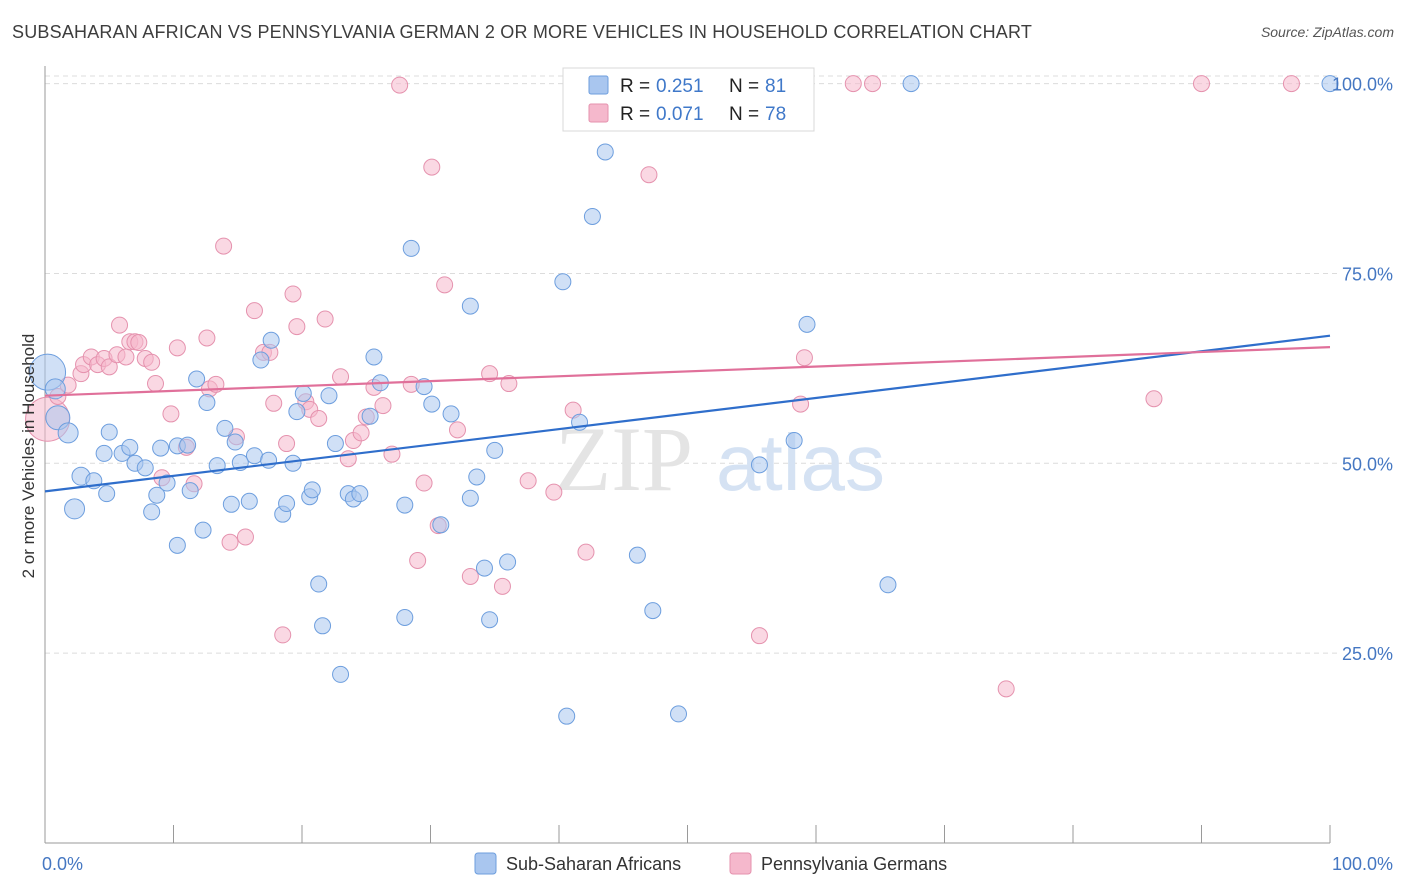 The width and height of the screenshot is (1406, 892). What do you see at coordinates (635, 114) in the screenshot?
I see `stats-r-label-pink: R =` at bounding box center [635, 114].